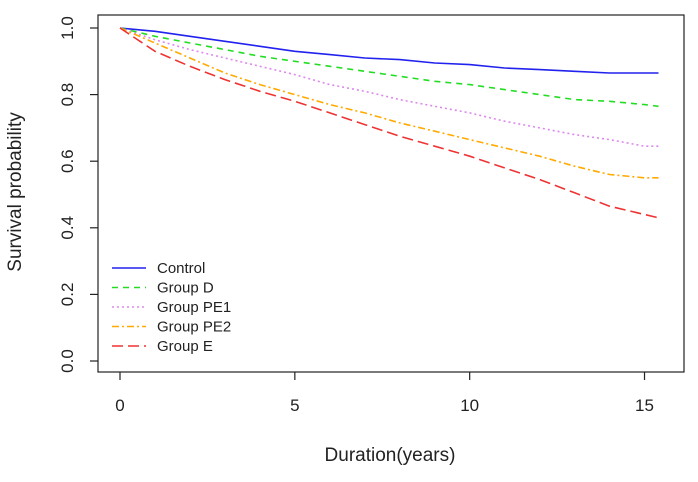  I want to click on y-axis-title: Survival probability, so click(15, 192).